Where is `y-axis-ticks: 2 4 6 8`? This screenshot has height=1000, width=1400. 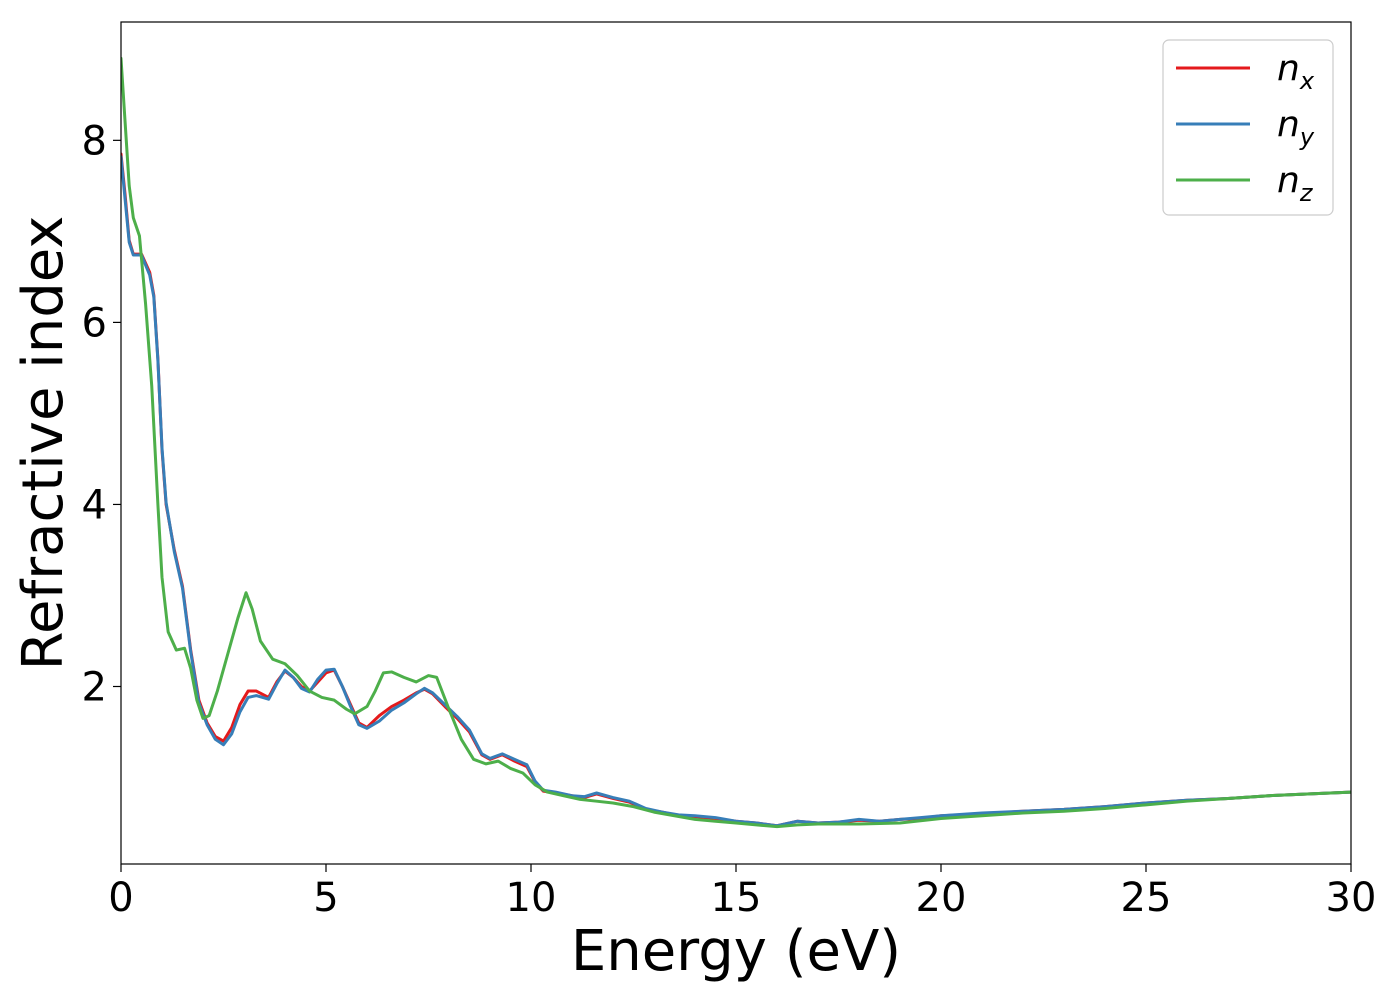 y-axis-ticks: 2 4 6 8 is located at coordinates (101, 414).